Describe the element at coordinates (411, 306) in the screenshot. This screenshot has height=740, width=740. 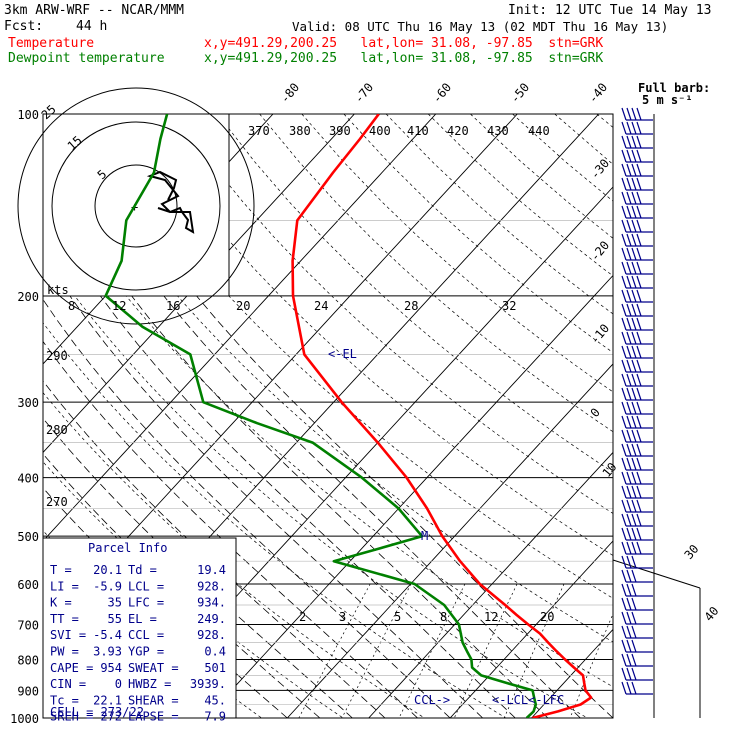
I see `wet-bulb-label: 28` at that location.